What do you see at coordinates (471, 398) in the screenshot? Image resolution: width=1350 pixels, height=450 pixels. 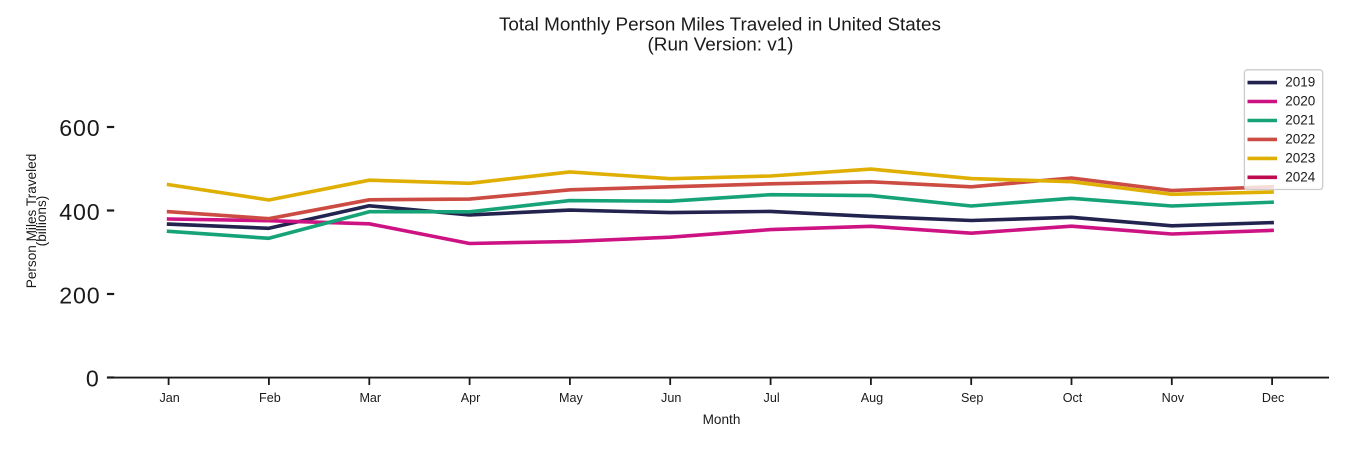 I see `svg-text: Apr` at bounding box center [471, 398].